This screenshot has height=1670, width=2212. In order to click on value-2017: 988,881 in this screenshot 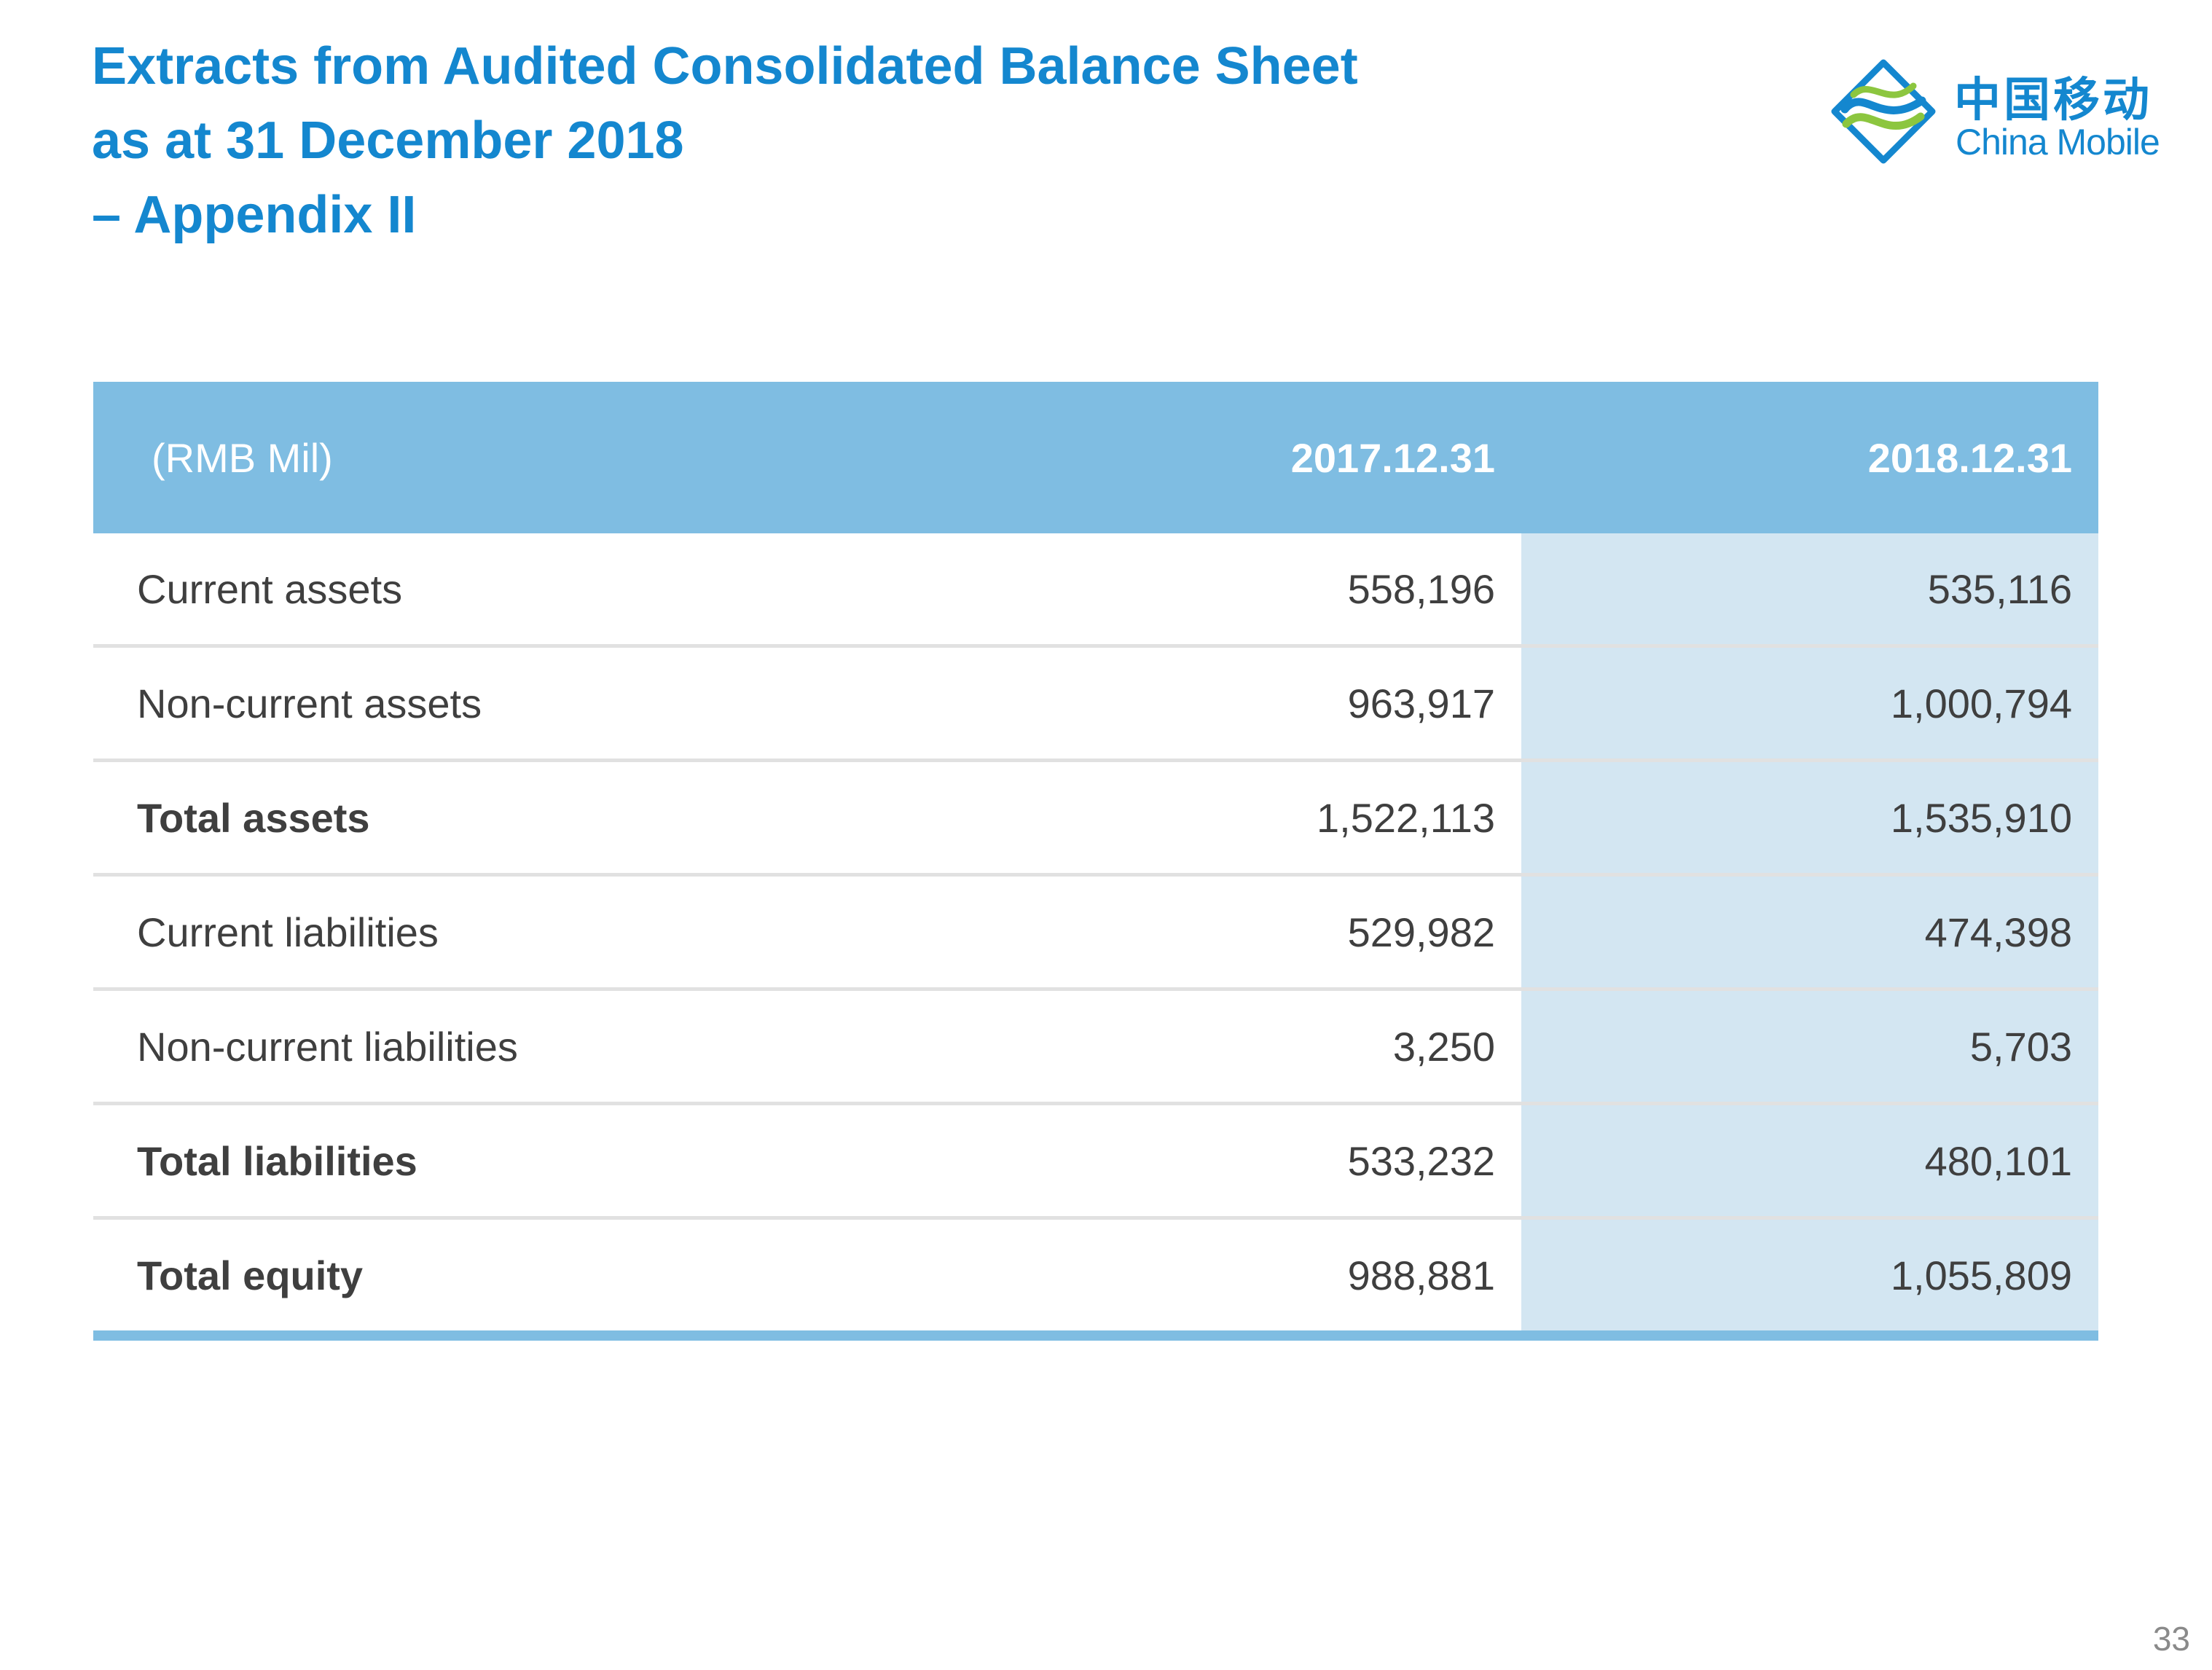, I will do `click(1244, 1280)`.